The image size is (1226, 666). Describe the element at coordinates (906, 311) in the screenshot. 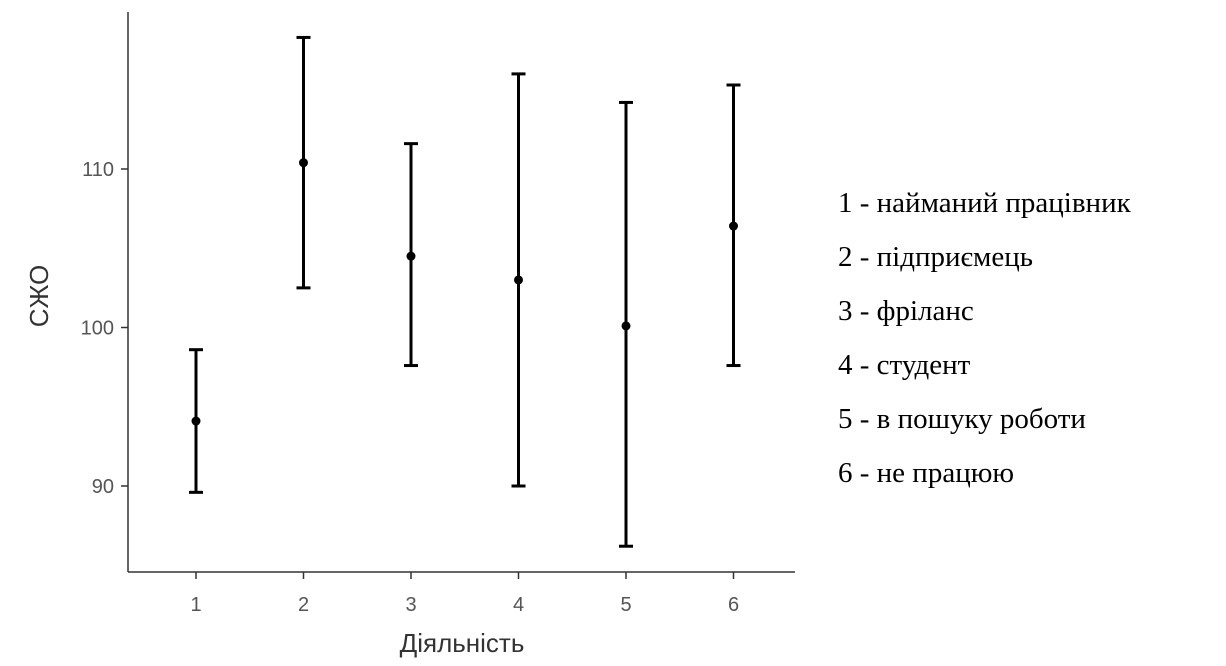

I see `legend-item: 3 - фріланс` at that location.